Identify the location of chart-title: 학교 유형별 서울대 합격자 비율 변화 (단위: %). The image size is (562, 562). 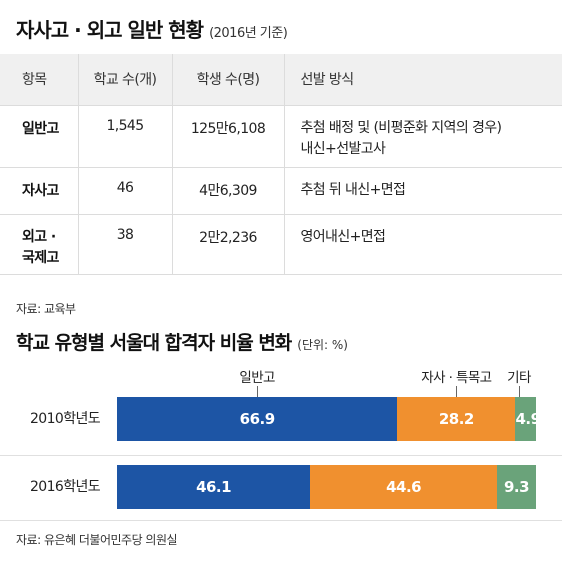
(182, 341).